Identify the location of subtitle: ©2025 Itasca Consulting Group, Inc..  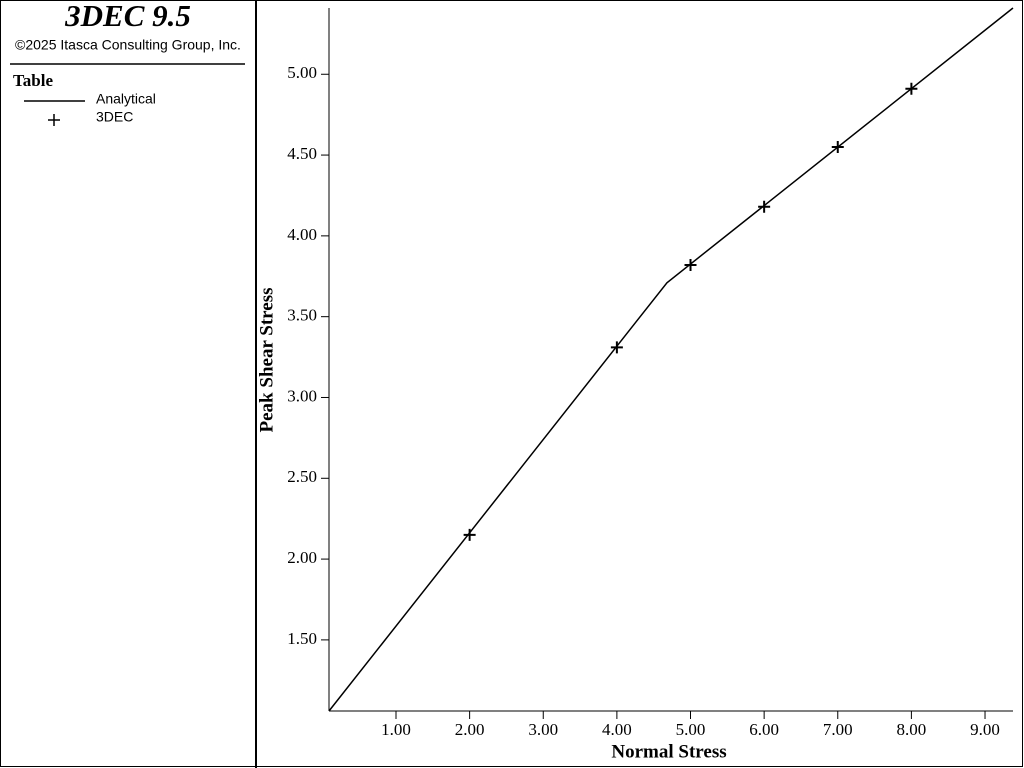
(128, 45).